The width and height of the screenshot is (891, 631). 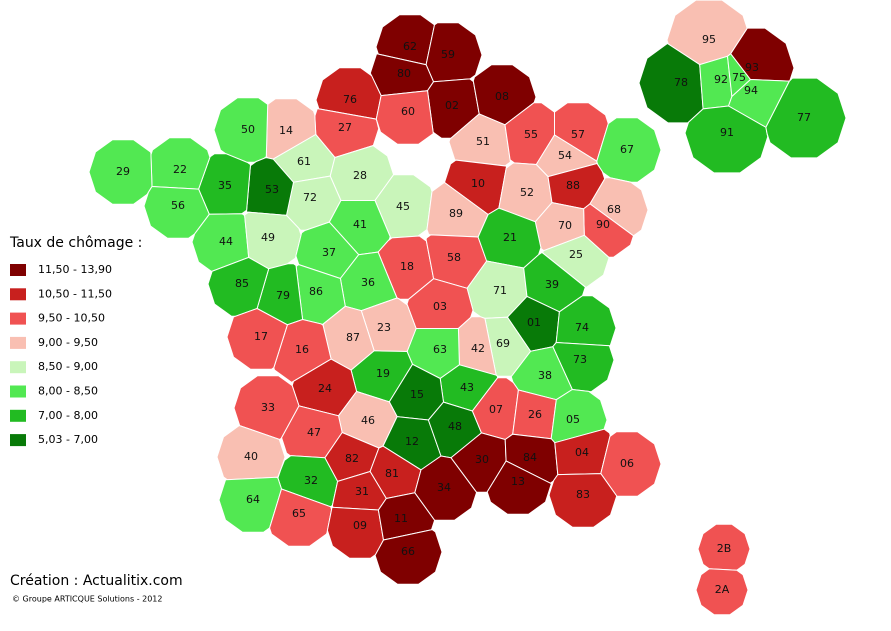 What do you see at coordinates (496, 409) in the screenshot?
I see `department-code: 07` at bounding box center [496, 409].